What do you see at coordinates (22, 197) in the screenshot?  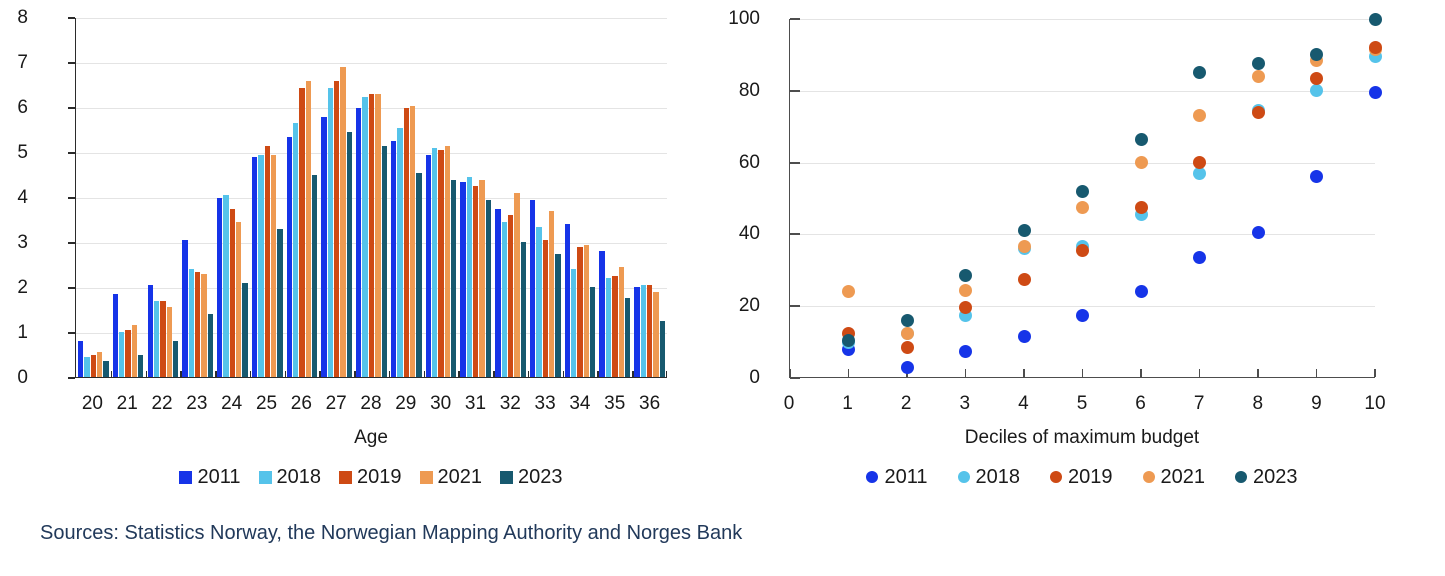 I see `y-tick-label: 4` at bounding box center [22, 197].